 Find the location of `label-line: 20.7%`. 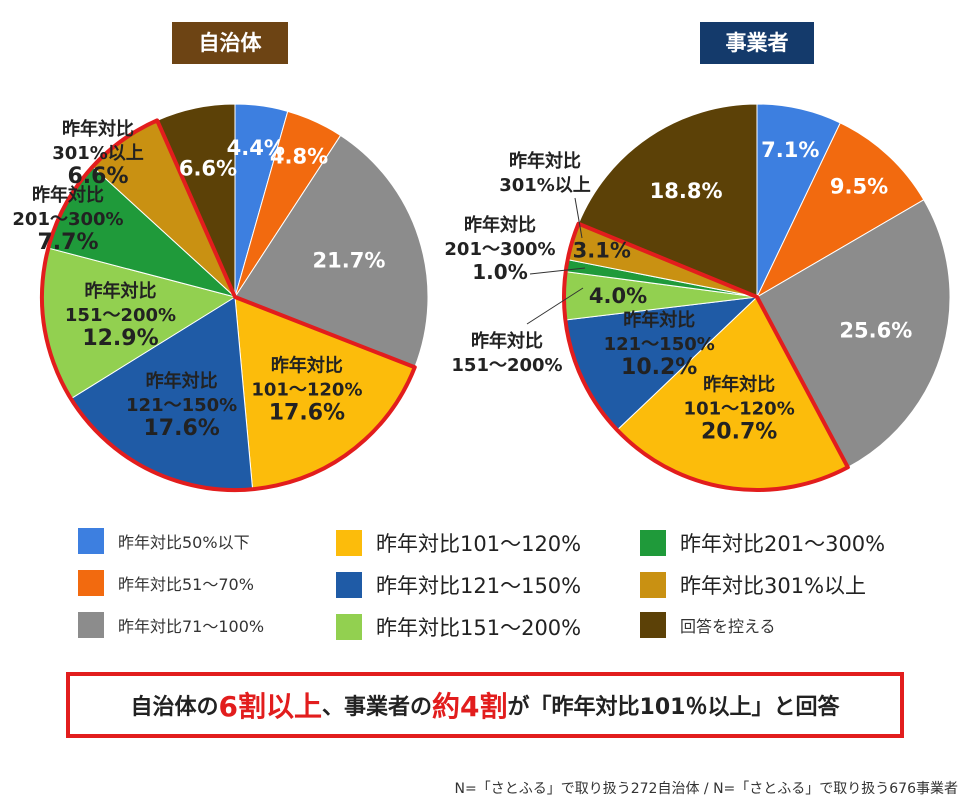

label-line: 20.7% is located at coordinates (739, 432).